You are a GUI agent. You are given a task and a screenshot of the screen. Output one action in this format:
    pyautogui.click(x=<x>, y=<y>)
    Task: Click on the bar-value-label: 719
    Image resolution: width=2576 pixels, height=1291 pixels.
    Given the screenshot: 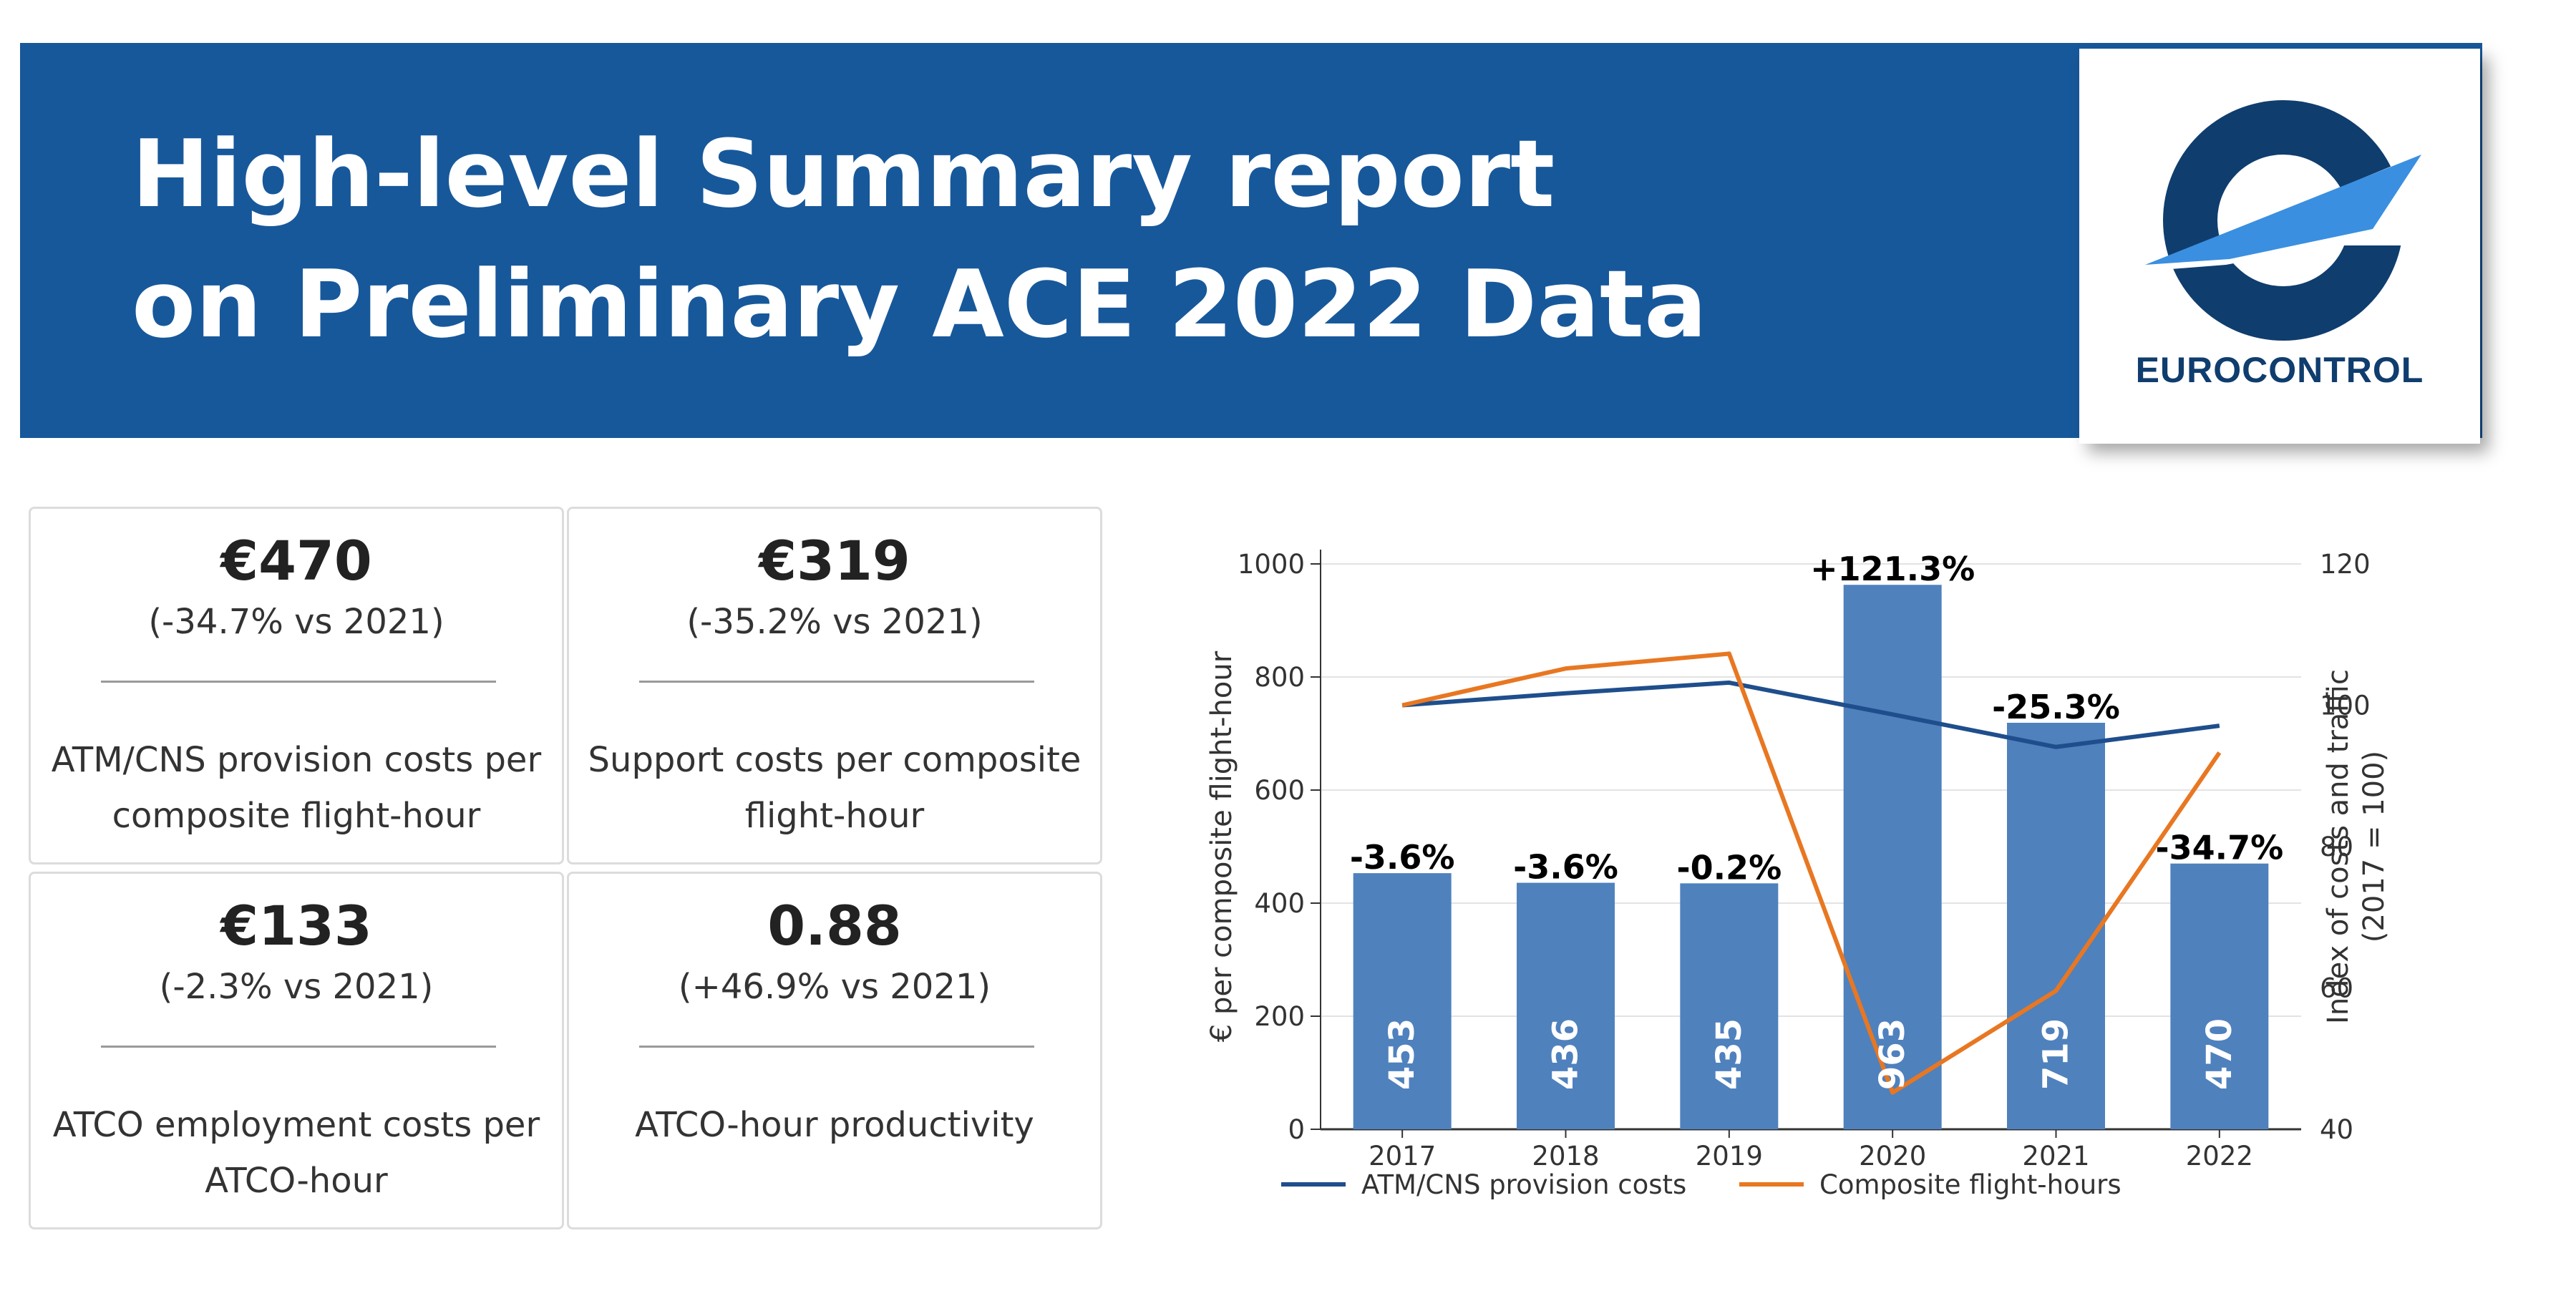 What is the action you would take?
    pyautogui.click(x=2056, y=1054)
    